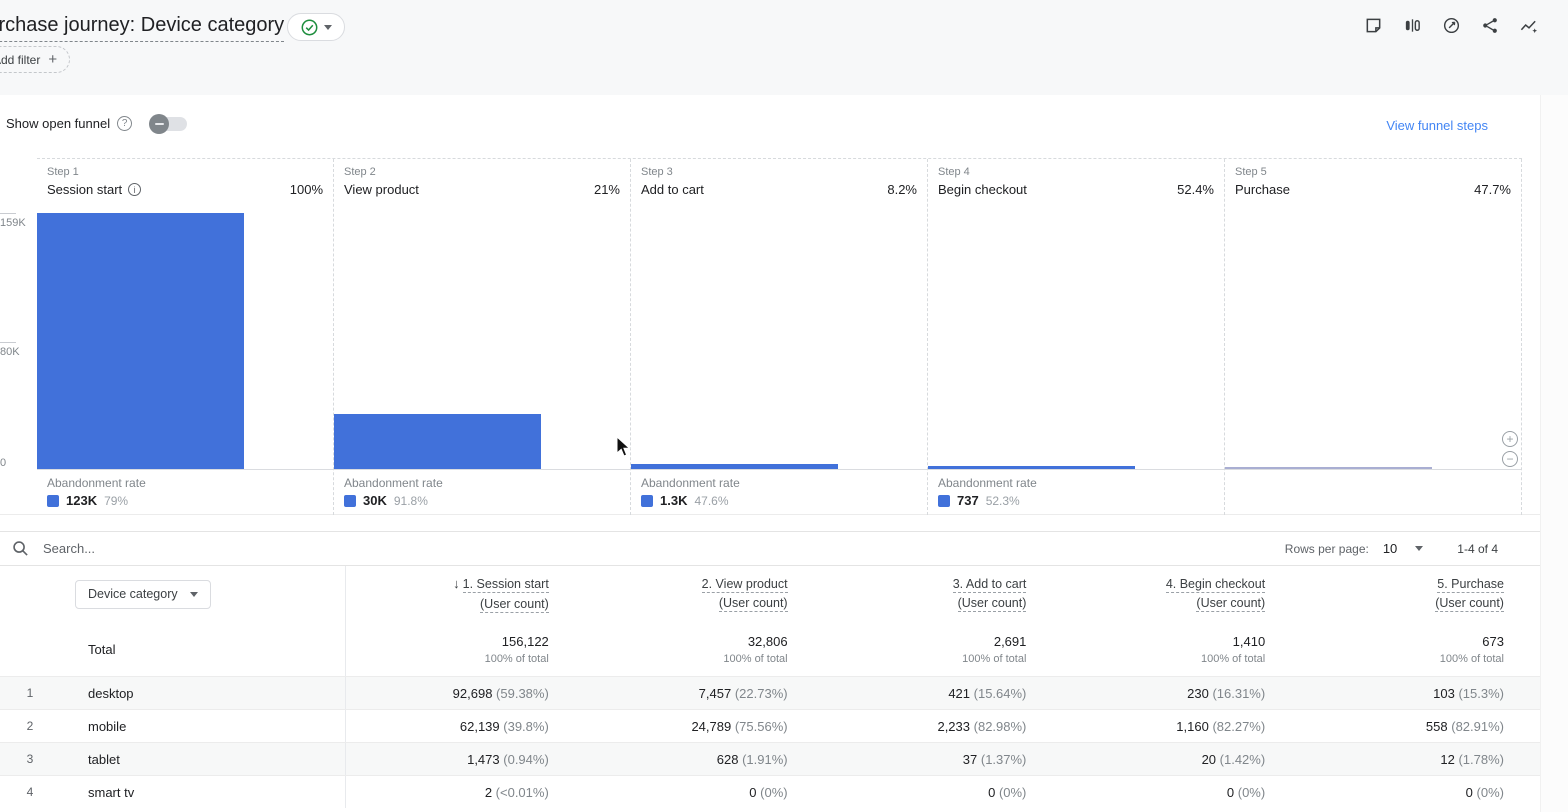 Image resolution: width=1568 pixels, height=812 pixels. Describe the element at coordinates (111, 693) in the screenshot. I see `dimension-value: desktop` at that location.